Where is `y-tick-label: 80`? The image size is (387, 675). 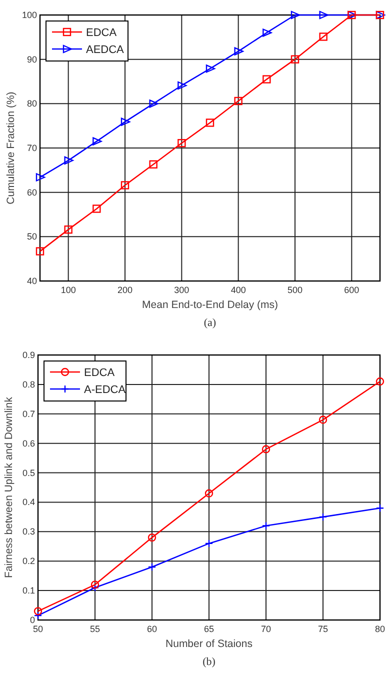
y-tick-label: 80 is located at coordinates (31, 103).